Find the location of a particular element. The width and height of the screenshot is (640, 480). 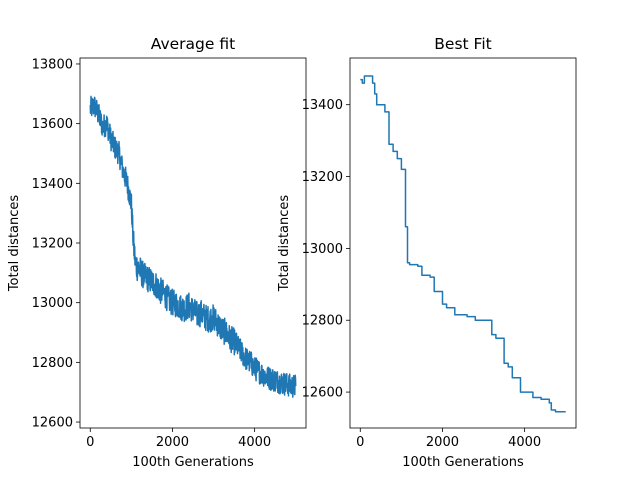

y-tick-label: 13800 is located at coordinates (52, 64).